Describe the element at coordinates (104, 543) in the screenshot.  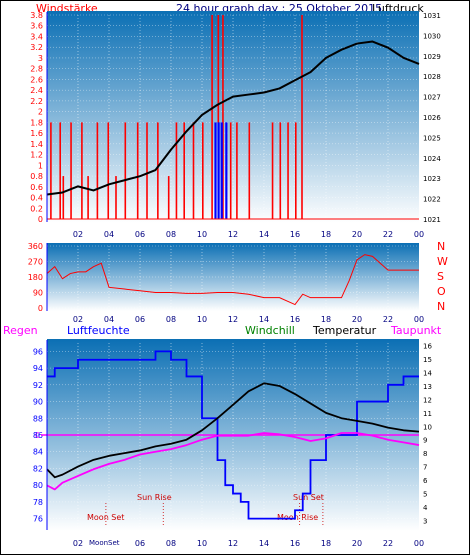
I see `moon-set-bottom-label: MoonSet` at that location.